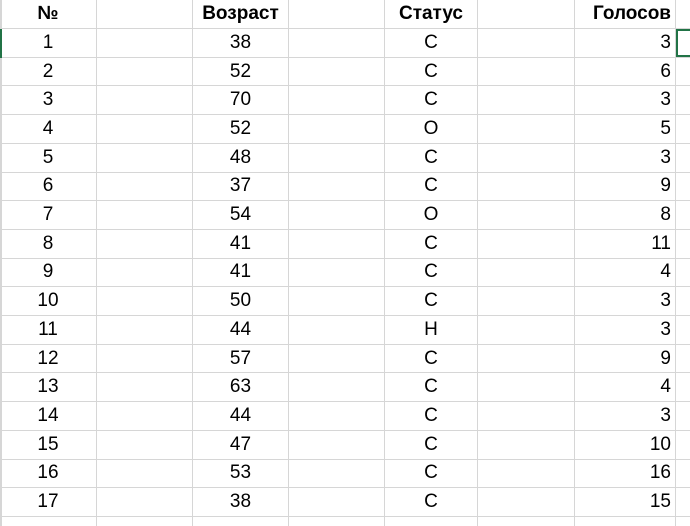 Image resolution: width=690 pixels, height=526 pixels. What do you see at coordinates (241, 243) in the screenshot?
I see `cell-age: 41` at bounding box center [241, 243].